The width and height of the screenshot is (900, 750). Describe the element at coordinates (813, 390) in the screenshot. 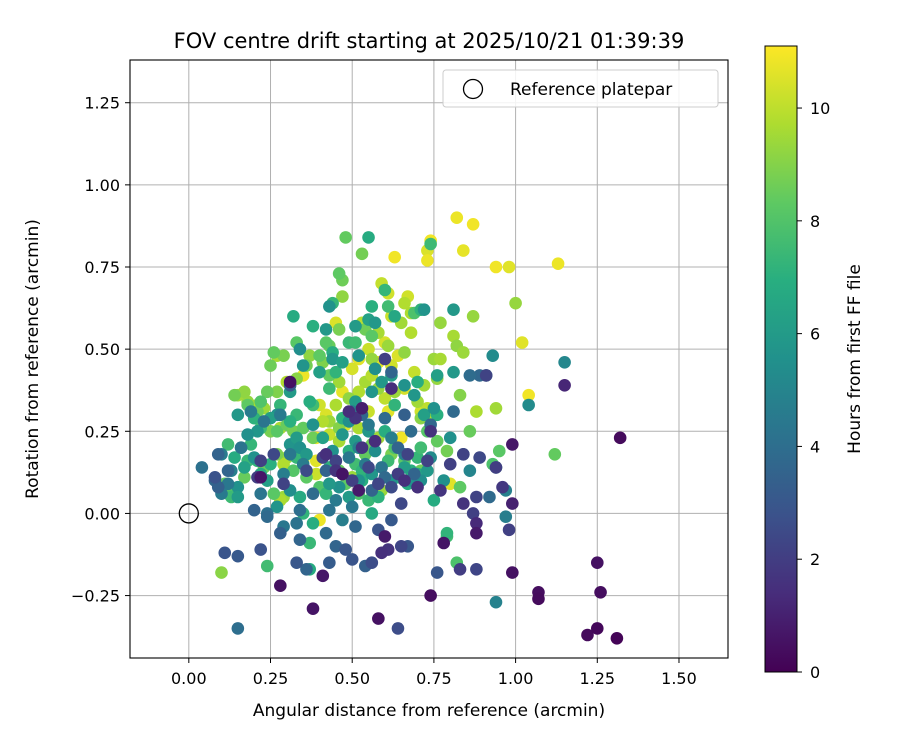

I see `colorbar-ticks: 0 2 4 6 8 10` at that location.